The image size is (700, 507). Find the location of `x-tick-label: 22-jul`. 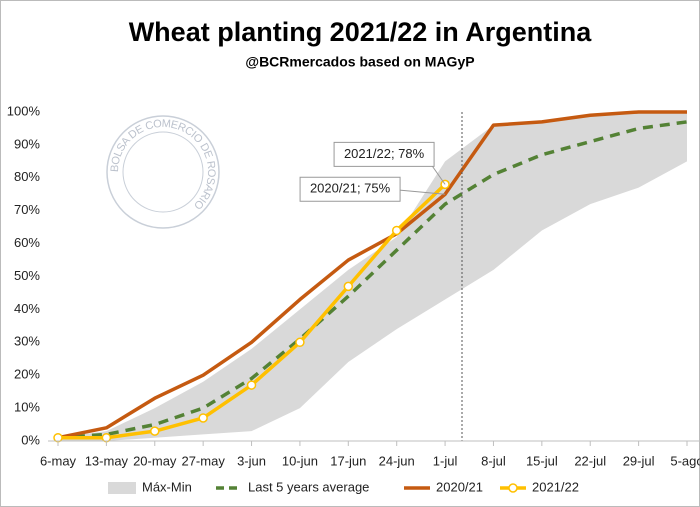

x-tick-label: 22-jul is located at coordinates (590, 460).